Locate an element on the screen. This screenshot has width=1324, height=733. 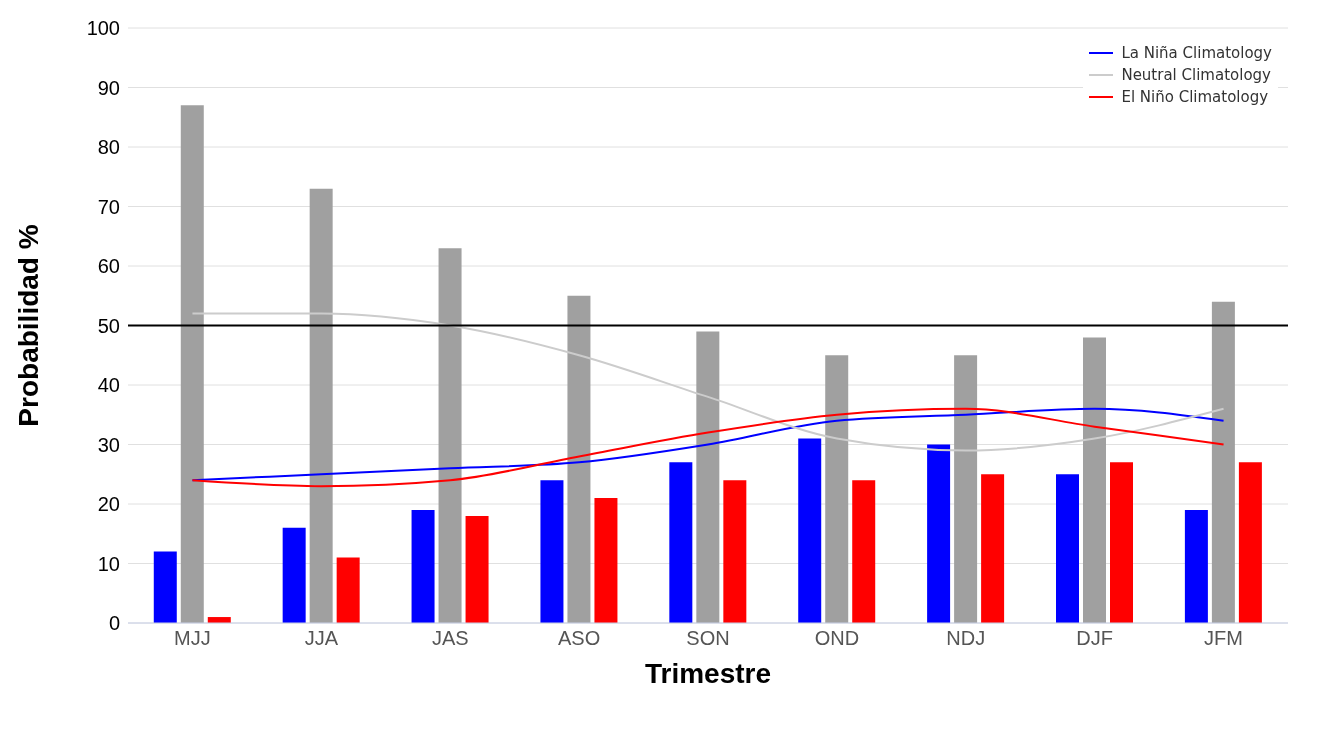
x-tick-label: JJA is located at coordinates (321, 638).